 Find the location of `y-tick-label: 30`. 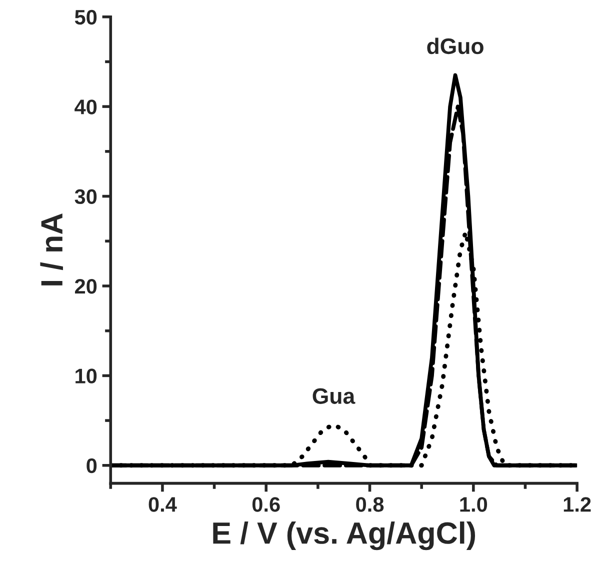

y-tick-label: 30 is located at coordinates (85, 196).